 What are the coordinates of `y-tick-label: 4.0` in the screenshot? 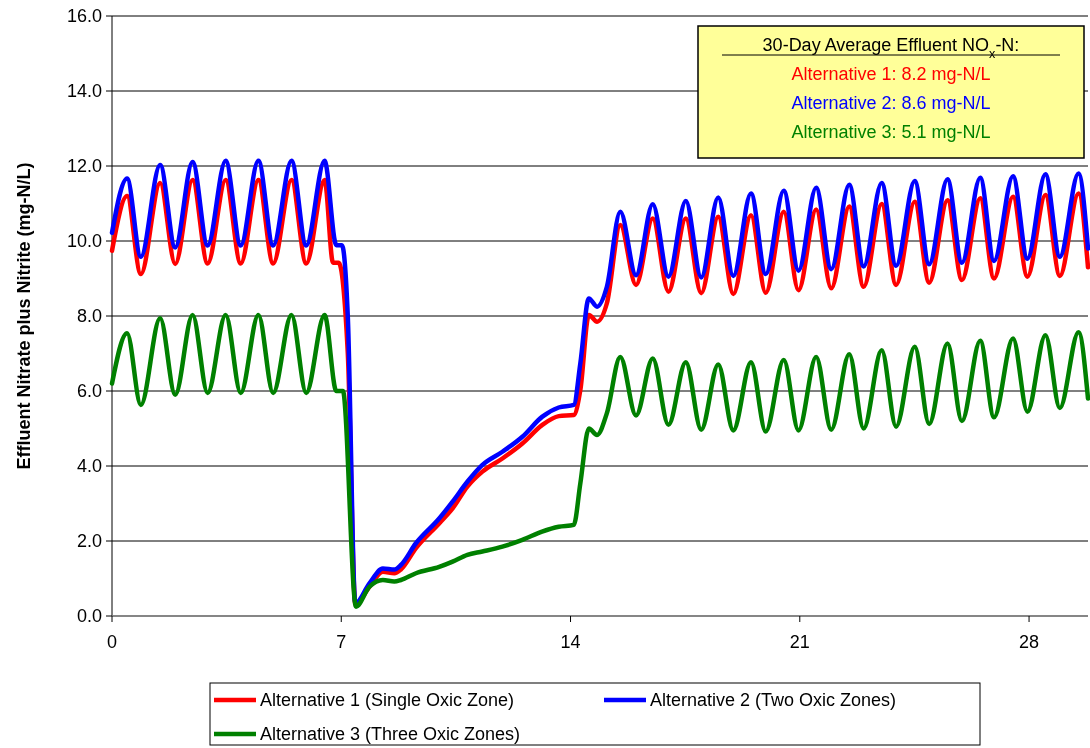 It's located at (89, 466).